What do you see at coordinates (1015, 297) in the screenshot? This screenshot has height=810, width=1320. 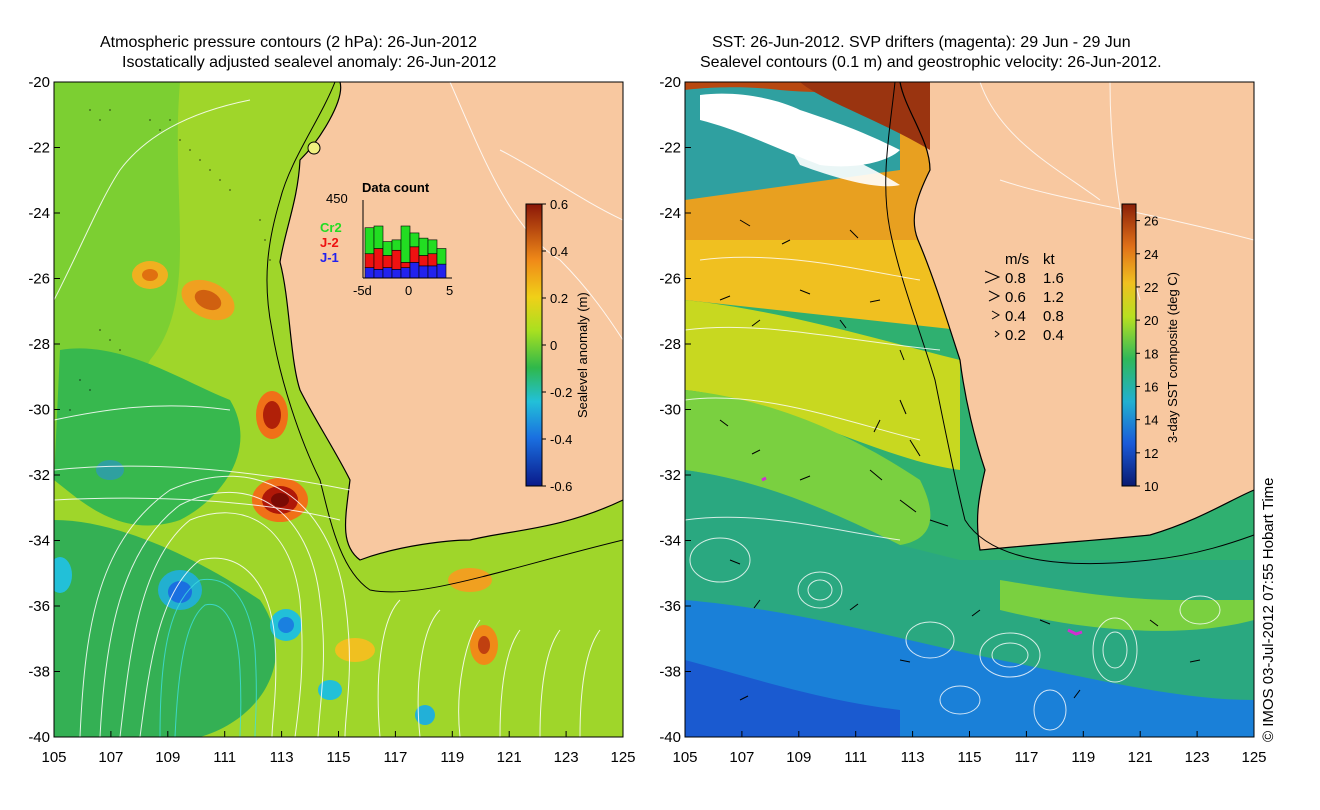 I see `velocity-key-row1-ms: 0.6` at bounding box center [1015, 297].